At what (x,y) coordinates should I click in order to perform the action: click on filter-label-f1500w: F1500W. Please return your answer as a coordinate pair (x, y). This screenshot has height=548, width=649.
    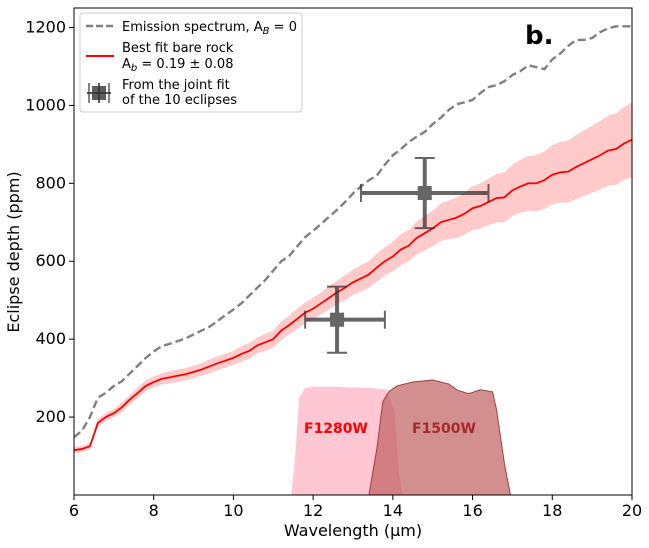
    Looking at the image, I should click on (444, 429).